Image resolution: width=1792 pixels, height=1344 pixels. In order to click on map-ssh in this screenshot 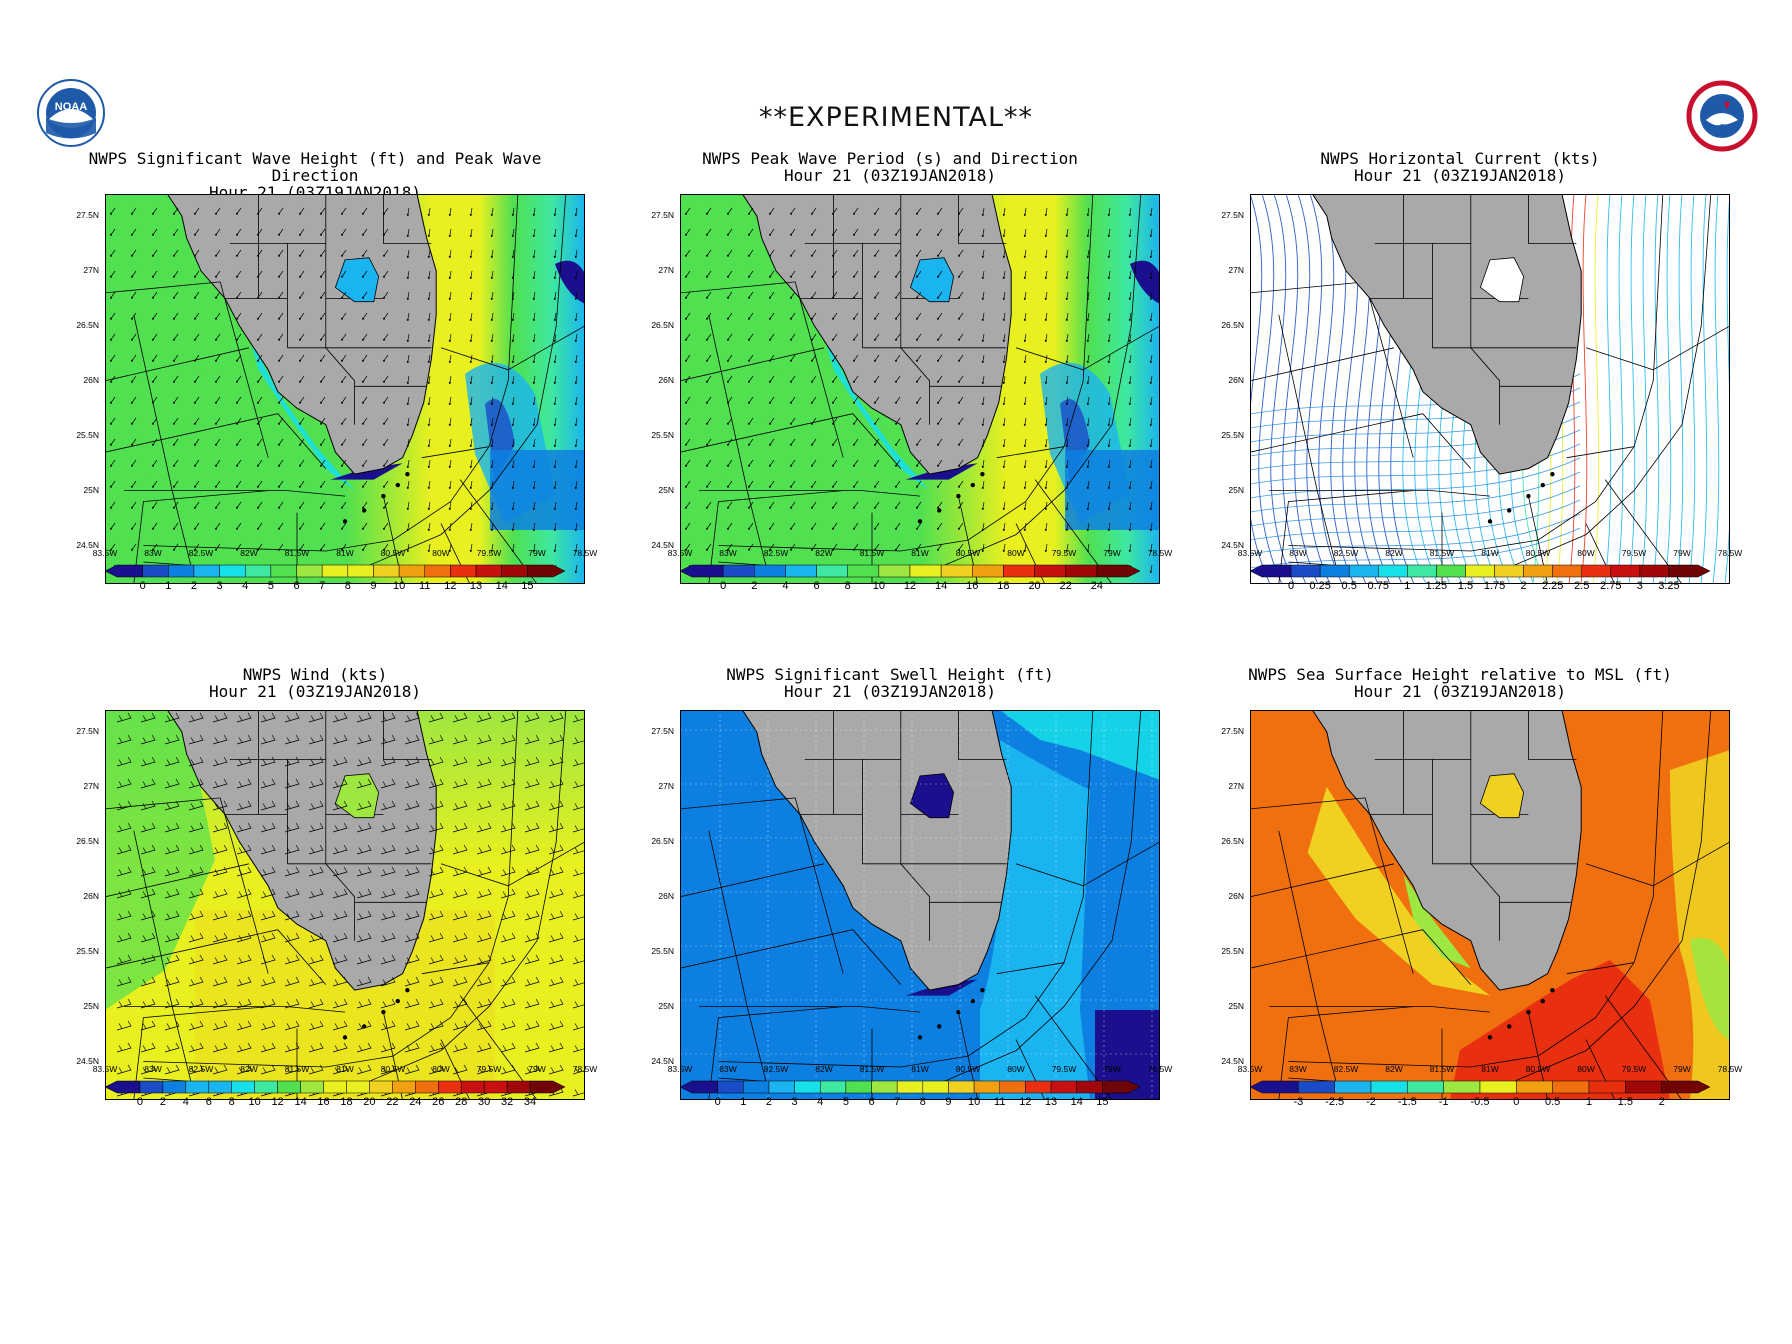, I will do `click(1490, 905)`.